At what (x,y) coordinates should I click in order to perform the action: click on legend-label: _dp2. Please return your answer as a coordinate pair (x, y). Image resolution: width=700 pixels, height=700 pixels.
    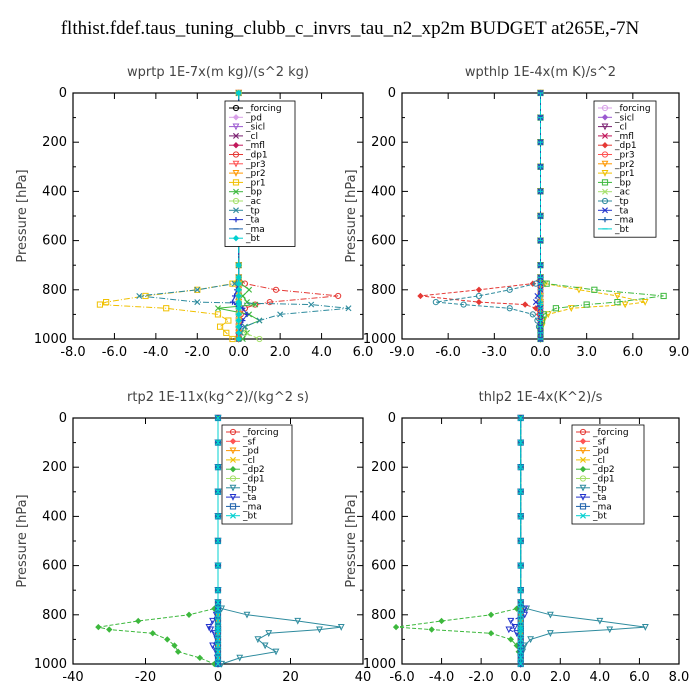
    Looking at the image, I should click on (253, 470).